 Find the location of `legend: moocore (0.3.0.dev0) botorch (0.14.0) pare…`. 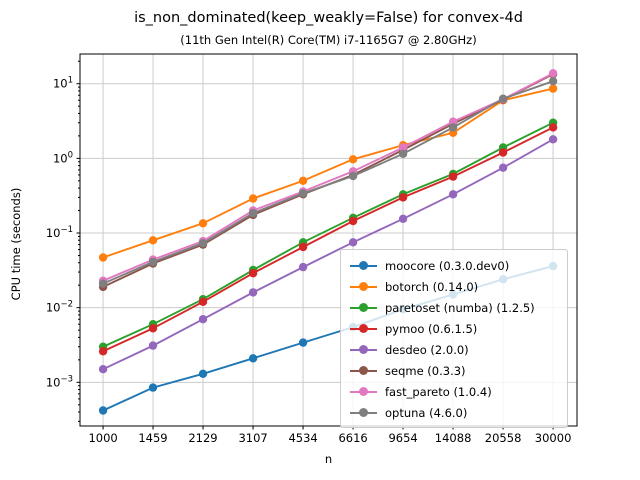

legend: moocore (0.3.0.dev0) botorch (0.14.0) pare… is located at coordinates (454, 338).